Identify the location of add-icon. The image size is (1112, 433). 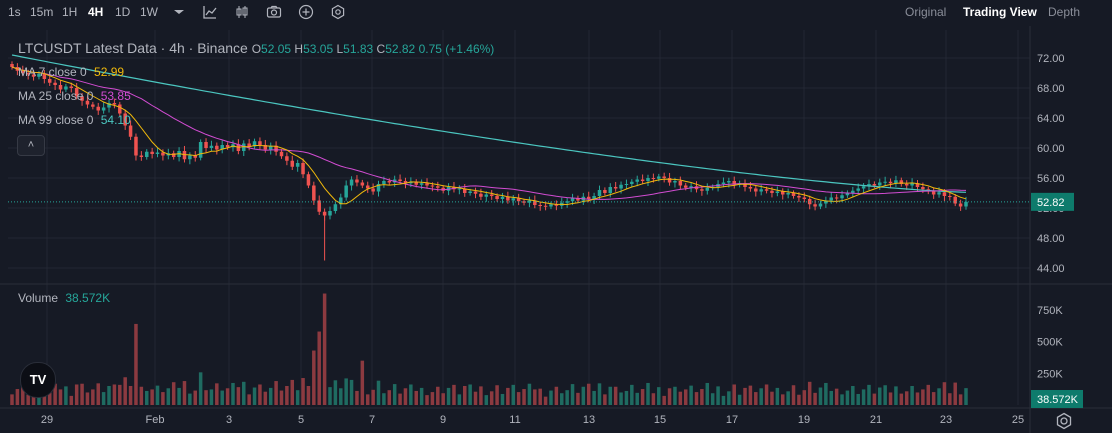
(306, 12).